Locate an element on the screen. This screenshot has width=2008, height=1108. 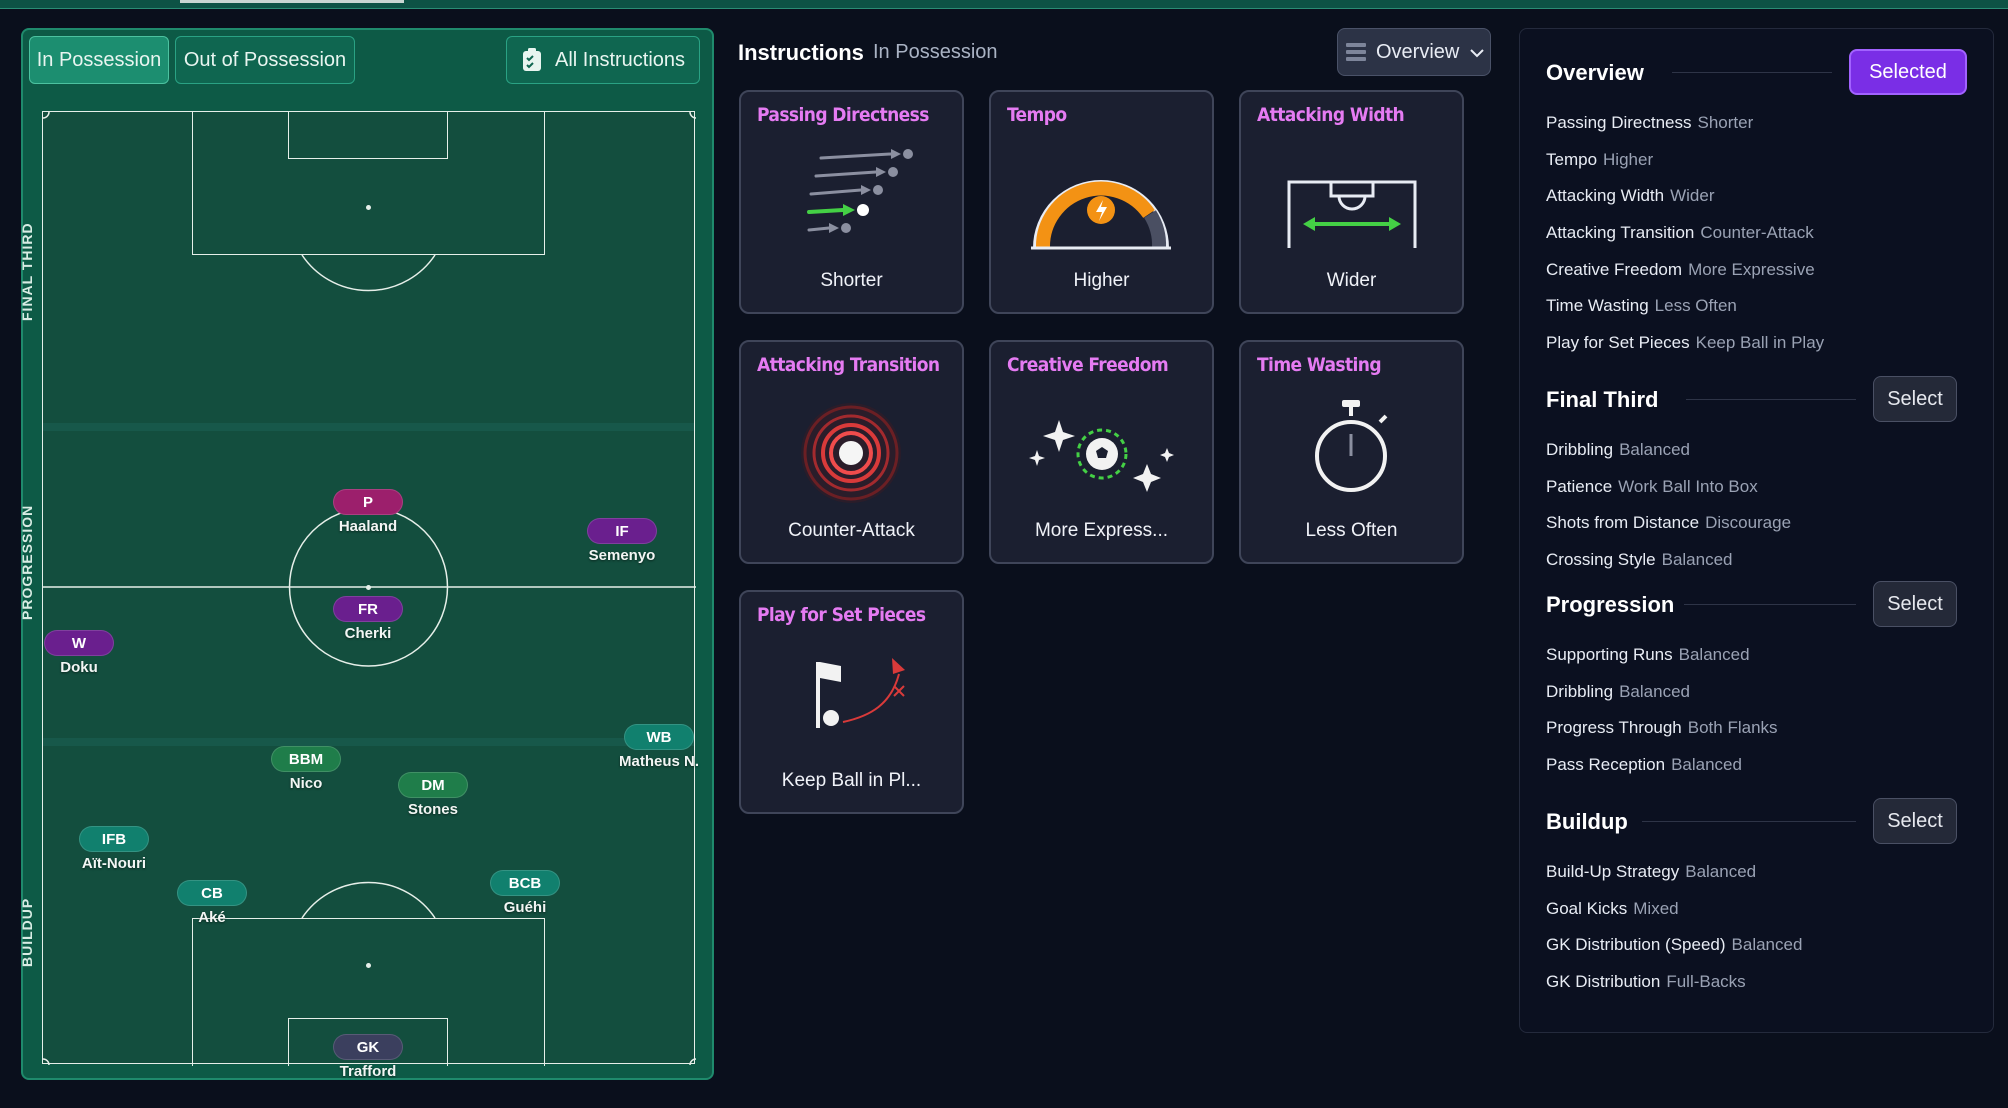
card-attacking-transition: Attacking Transition Counter-Attack is located at coordinates (851, 452).